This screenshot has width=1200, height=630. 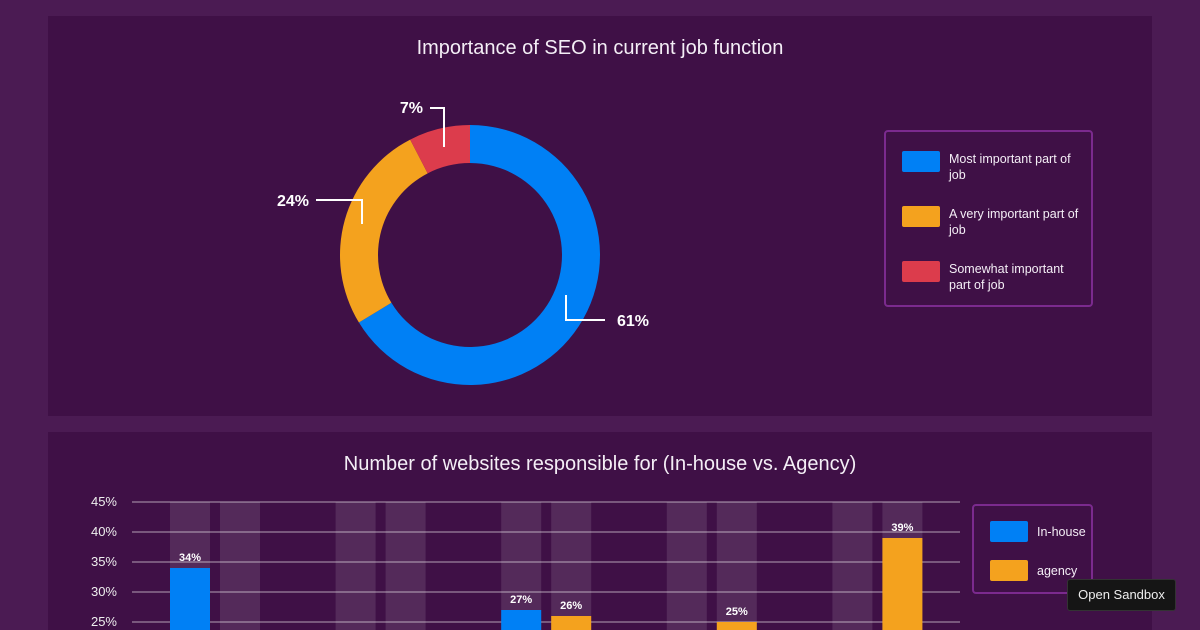 What do you see at coordinates (104, 531) in the screenshot?
I see `y-tick-label: 40%` at bounding box center [104, 531].